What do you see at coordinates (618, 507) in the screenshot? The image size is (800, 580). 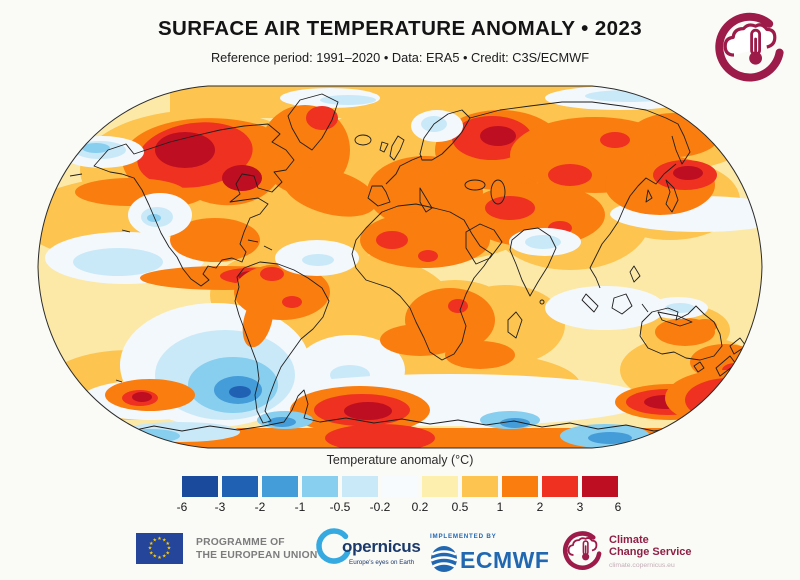 I see `colorbar-tick: 6` at bounding box center [618, 507].